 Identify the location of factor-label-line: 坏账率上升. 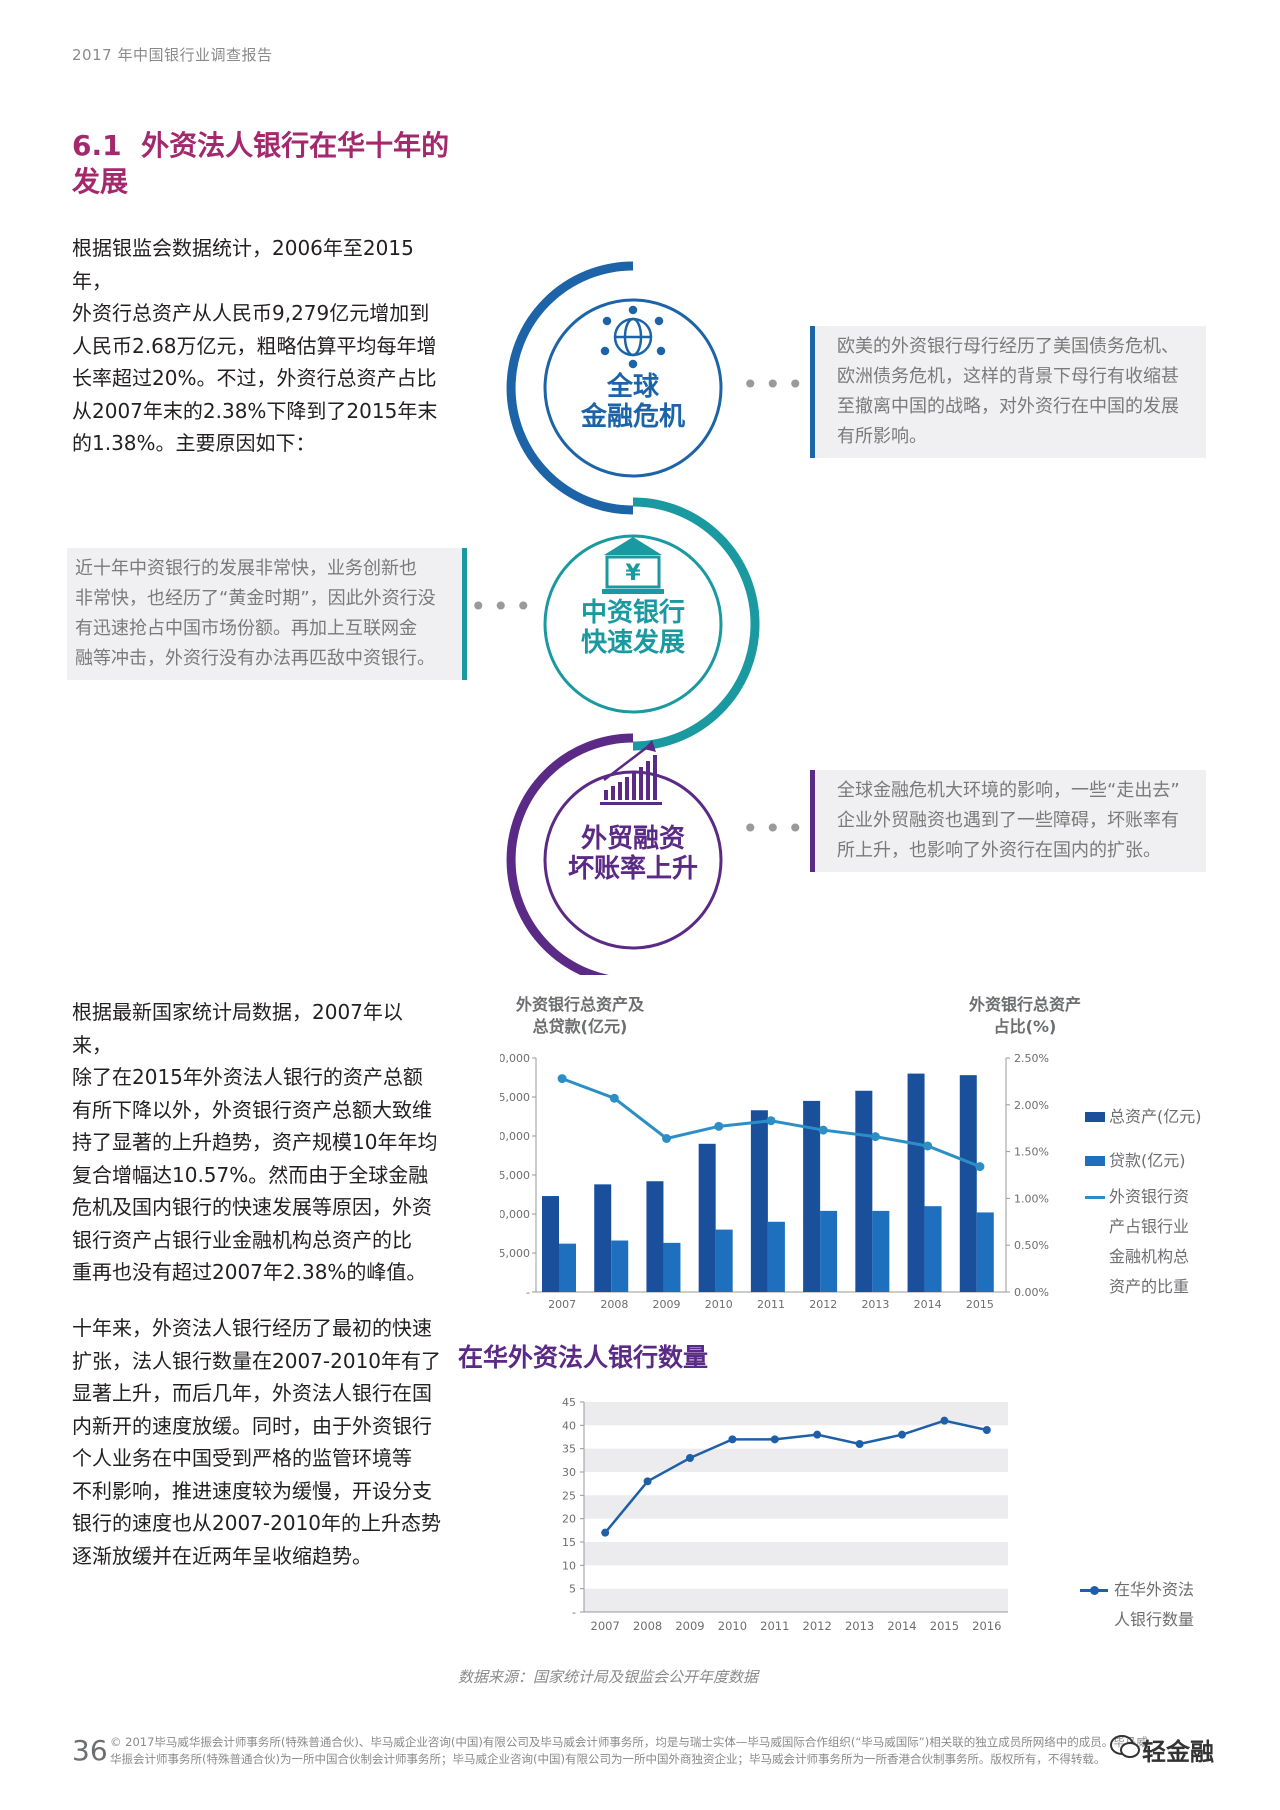
(632, 869).